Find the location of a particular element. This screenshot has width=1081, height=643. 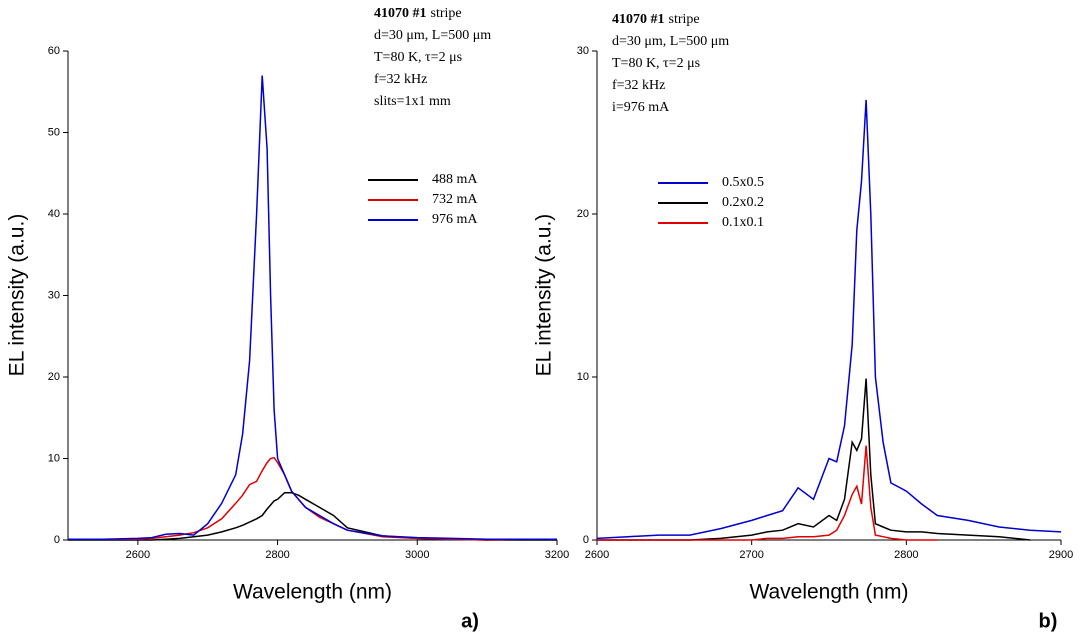

legend-label: 488 mA is located at coordinates (455, 179).